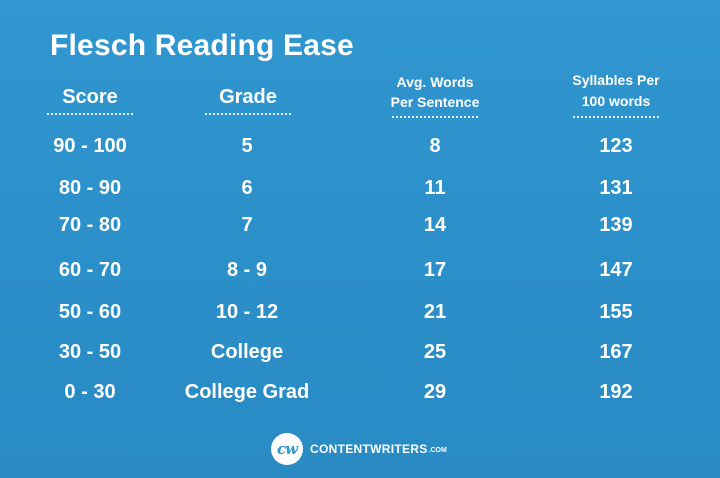 This screenshot has height=478, width=720. What do you see at coordinates (360, 352) in the screenshot?
I see `table-row: 30 - 50 College 25 167` at bounding box center [360, 352].